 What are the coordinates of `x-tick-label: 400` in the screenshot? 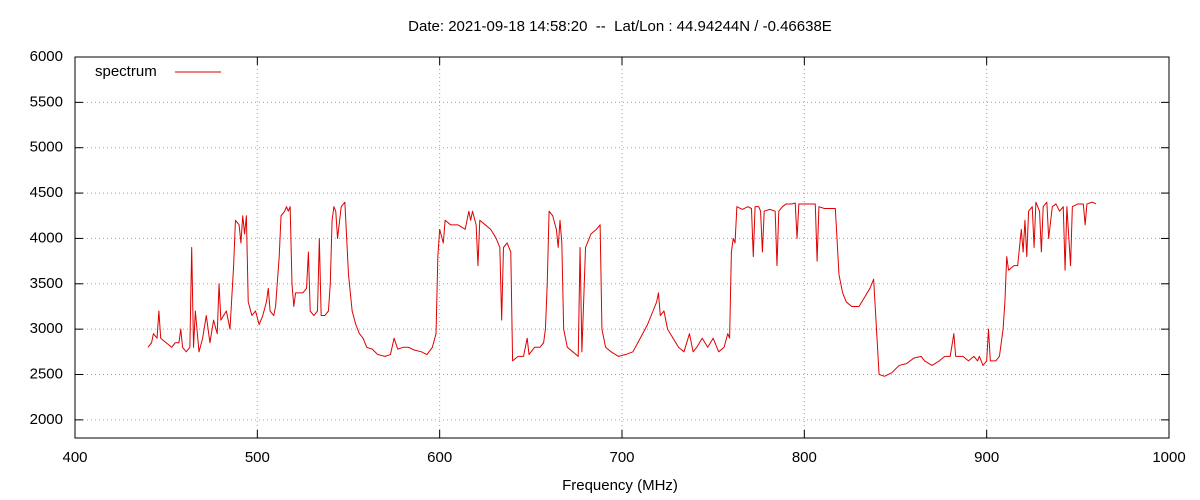 It's located at (74, 457).